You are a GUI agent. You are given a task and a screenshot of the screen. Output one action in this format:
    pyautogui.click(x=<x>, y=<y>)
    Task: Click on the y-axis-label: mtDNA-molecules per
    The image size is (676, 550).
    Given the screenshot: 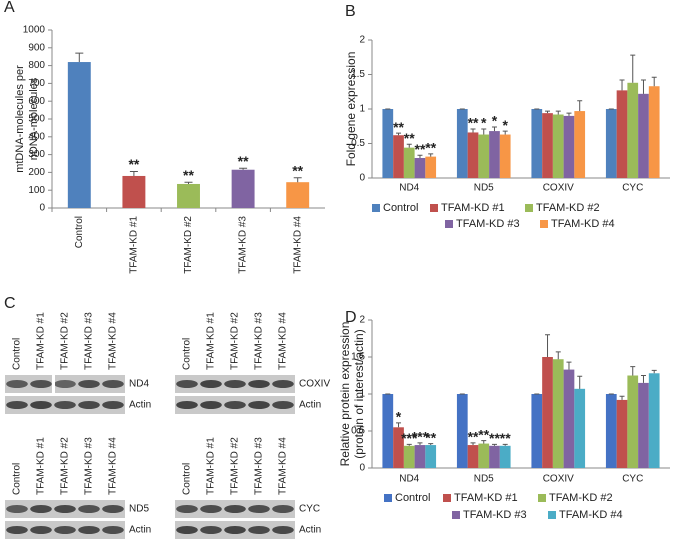 What is the action you would take?
    pyautogui.click(x=20, y=119)
    